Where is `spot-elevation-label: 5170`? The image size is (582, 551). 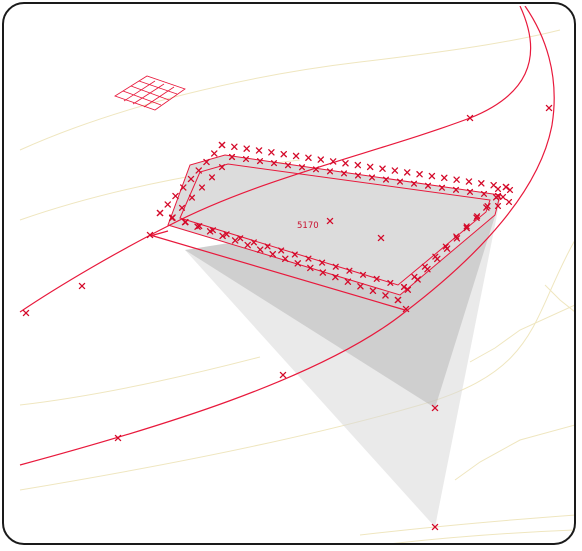 spot-elevation-label: 5170 is located at coordinates (308, 226).